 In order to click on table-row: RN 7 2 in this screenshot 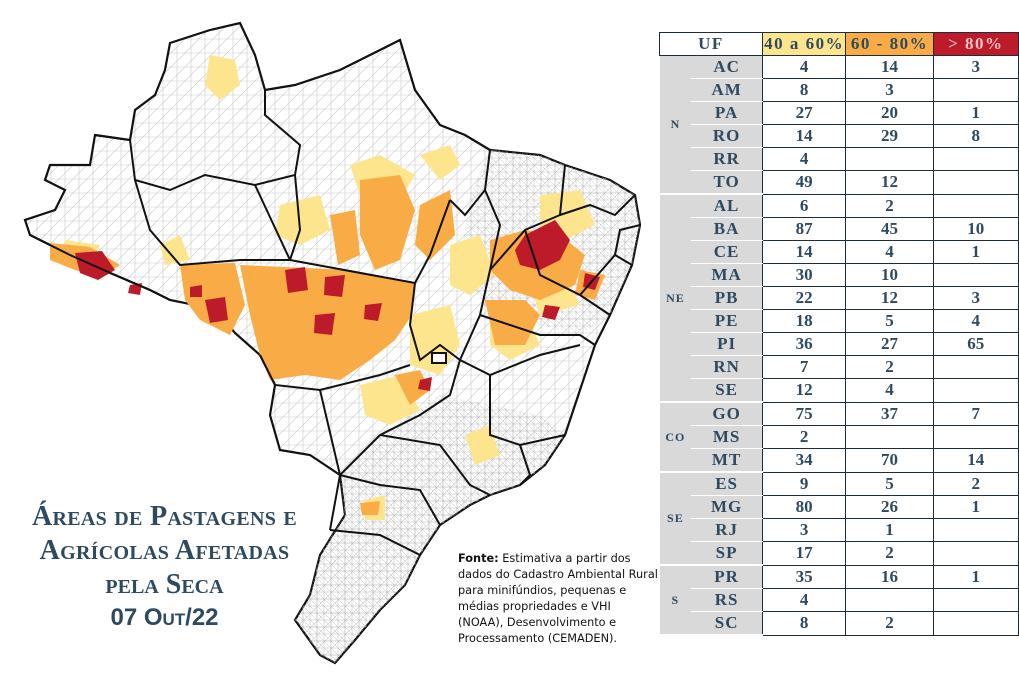, I will do `click(839, 367)`.